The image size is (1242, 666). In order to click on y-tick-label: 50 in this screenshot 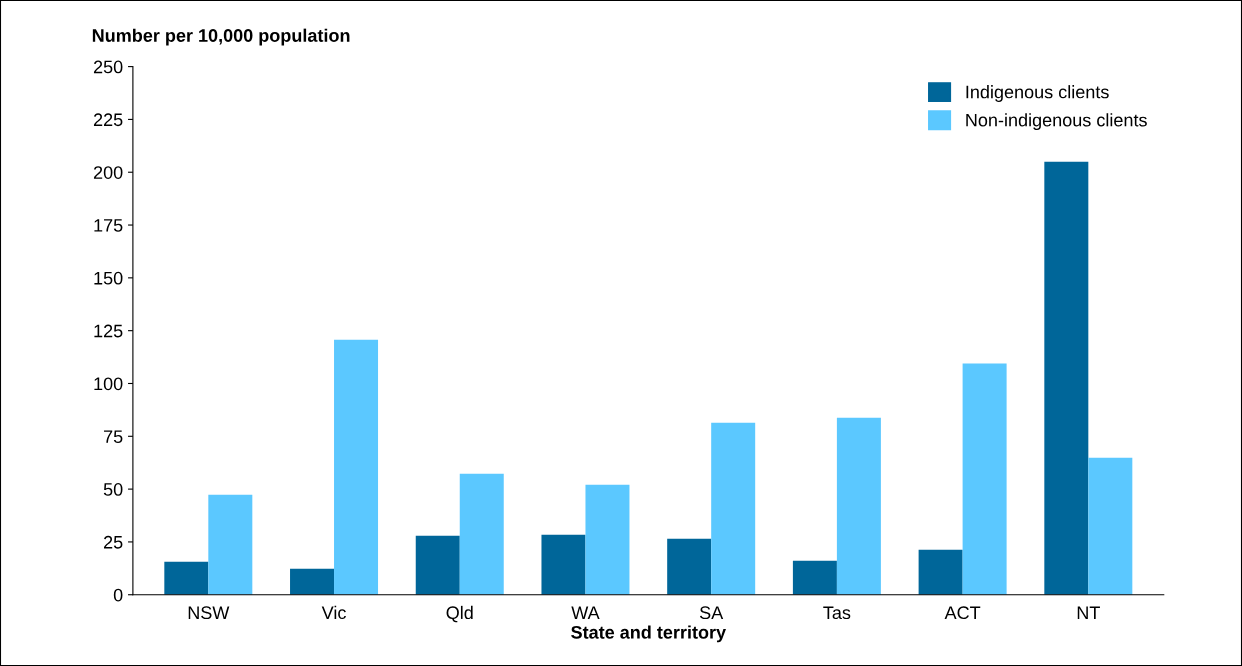, I will do `click(113, 489)`.